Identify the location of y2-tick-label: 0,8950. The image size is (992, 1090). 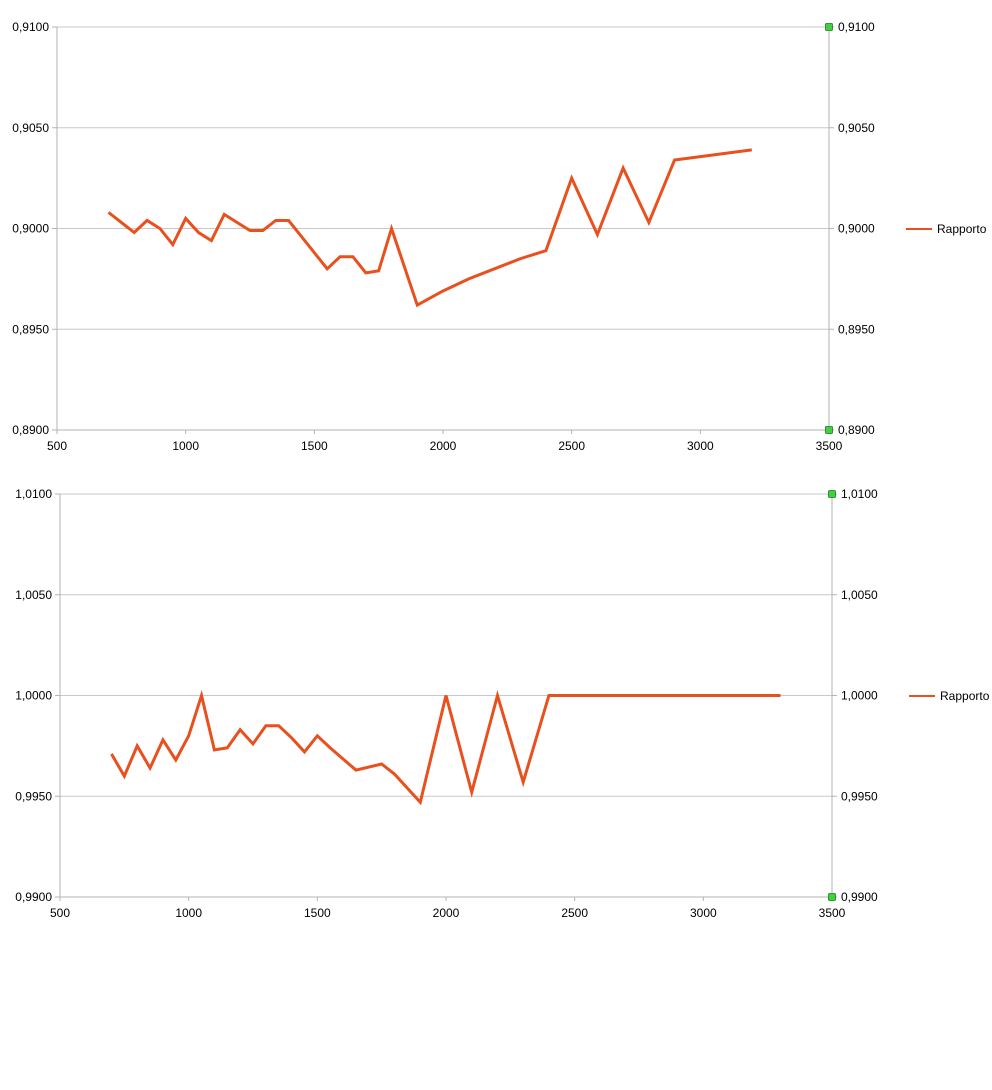
(856, 329).